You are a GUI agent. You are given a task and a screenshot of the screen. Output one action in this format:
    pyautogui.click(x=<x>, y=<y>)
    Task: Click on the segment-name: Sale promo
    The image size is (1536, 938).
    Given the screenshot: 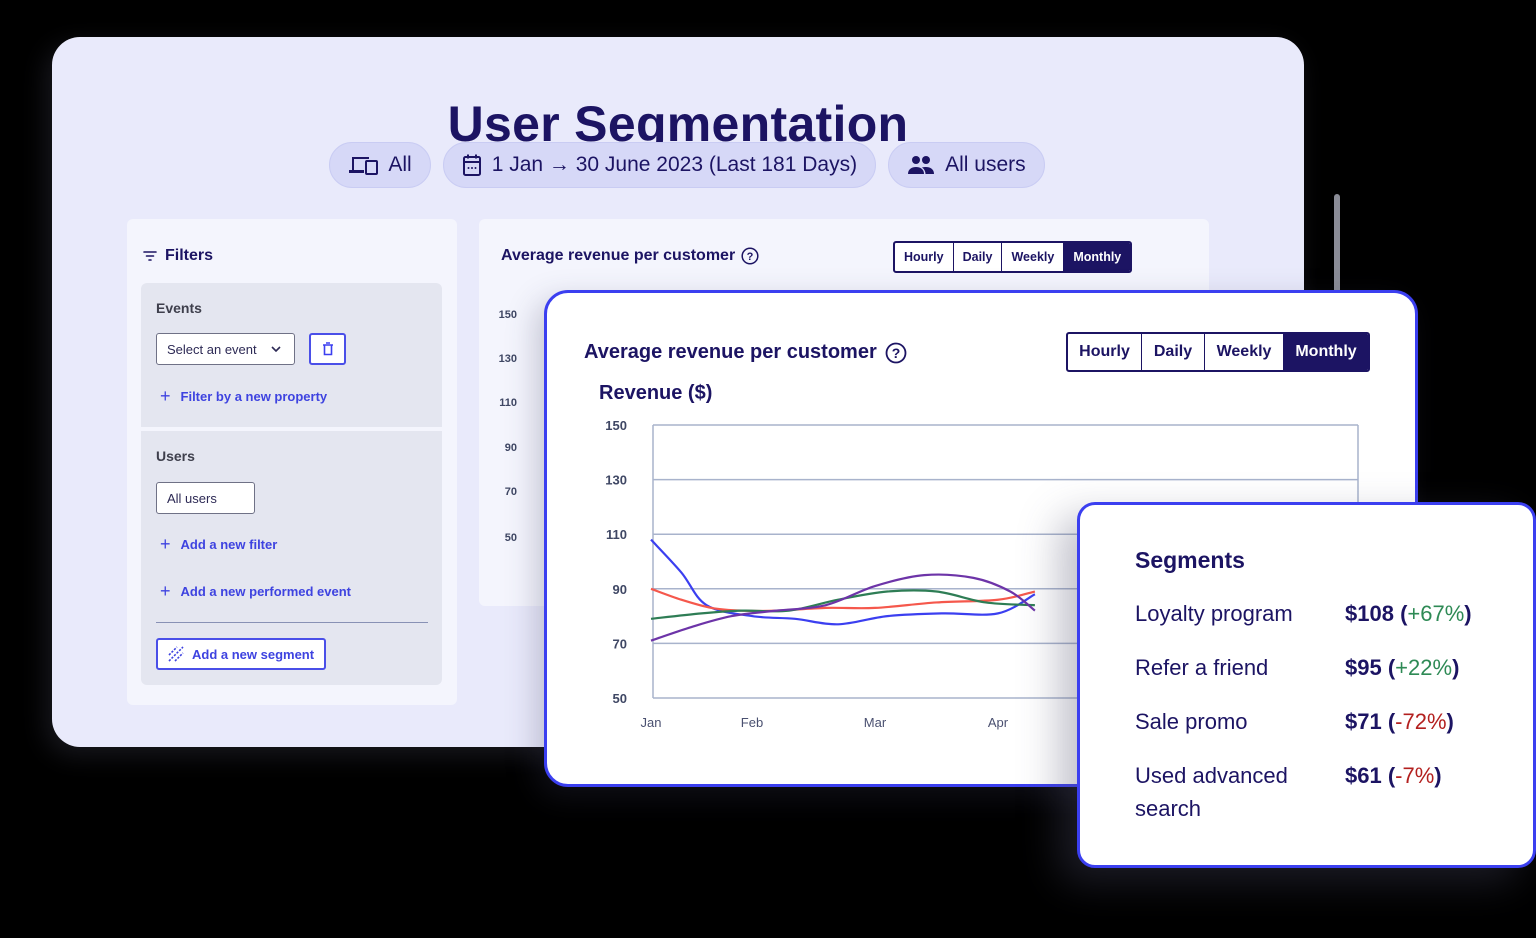 What is the action you would take?
    pyautogui.click(x=1191, y=721)
    